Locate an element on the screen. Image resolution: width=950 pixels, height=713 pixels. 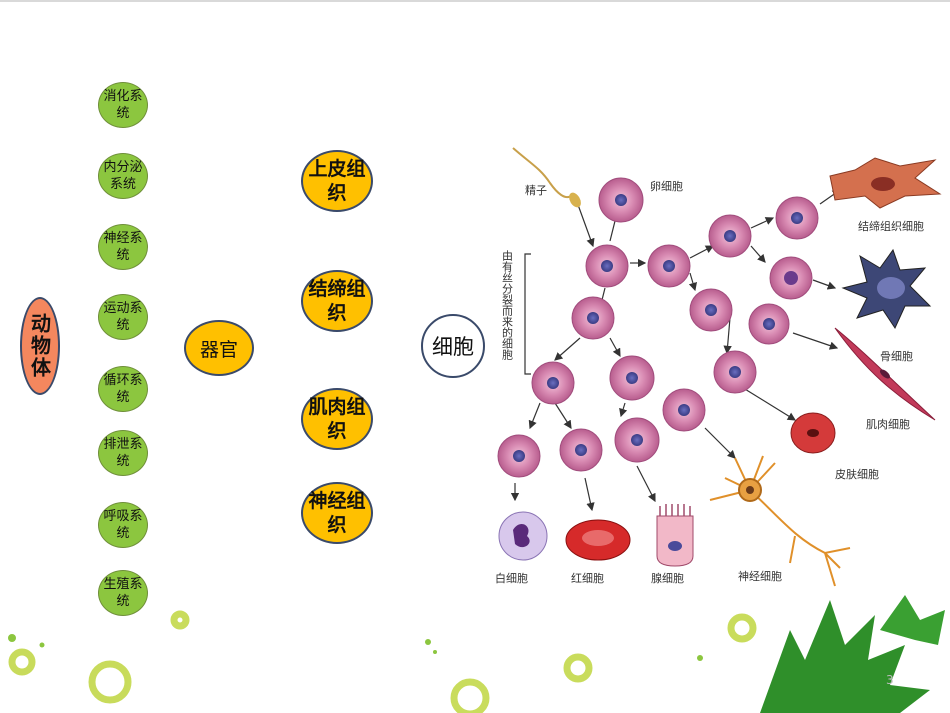
system-label: 内分泌系统 is located at coordinates (123, 176).